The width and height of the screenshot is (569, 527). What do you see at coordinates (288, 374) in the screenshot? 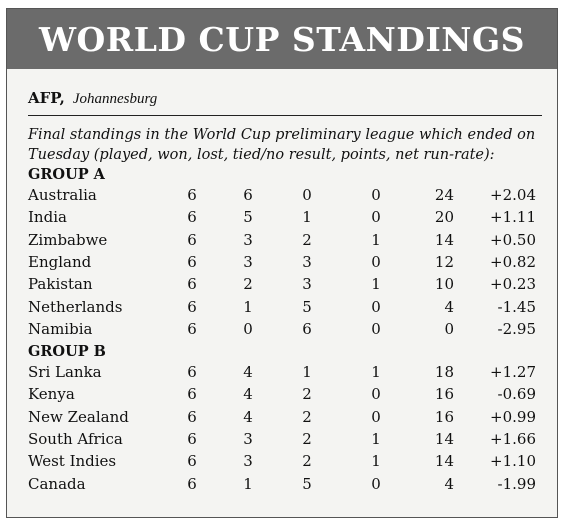
I see `table-row: Sri Lanka 6 4 1 1 18 +1.27` at bounding box center [288, 374].